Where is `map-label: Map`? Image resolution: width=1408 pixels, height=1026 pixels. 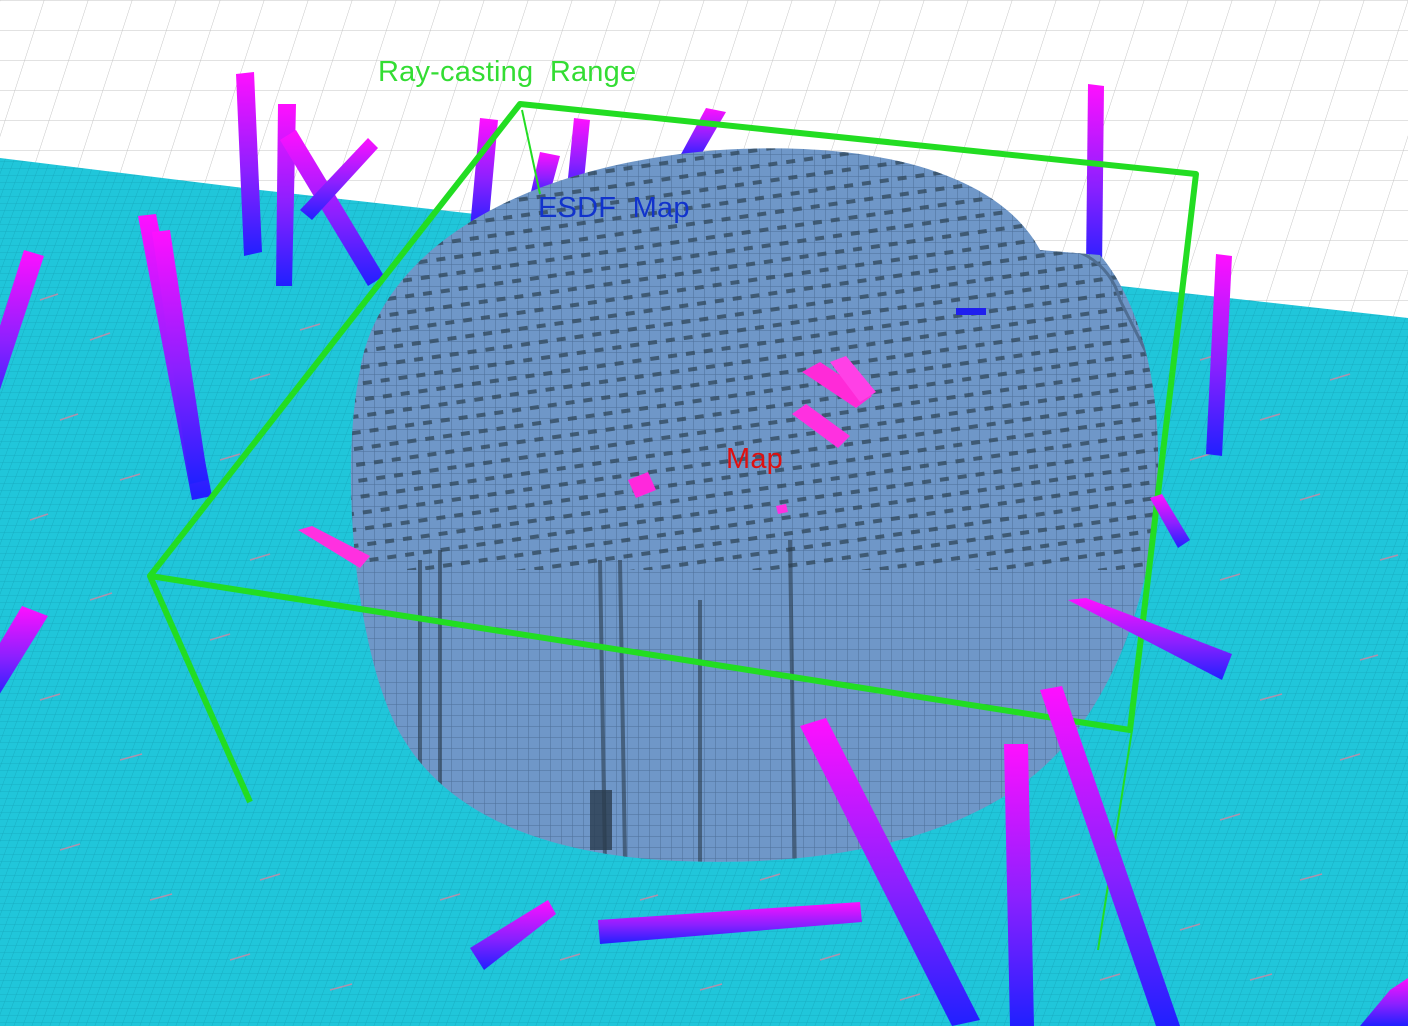
map-label: Map is located at coordinates (755, 459).